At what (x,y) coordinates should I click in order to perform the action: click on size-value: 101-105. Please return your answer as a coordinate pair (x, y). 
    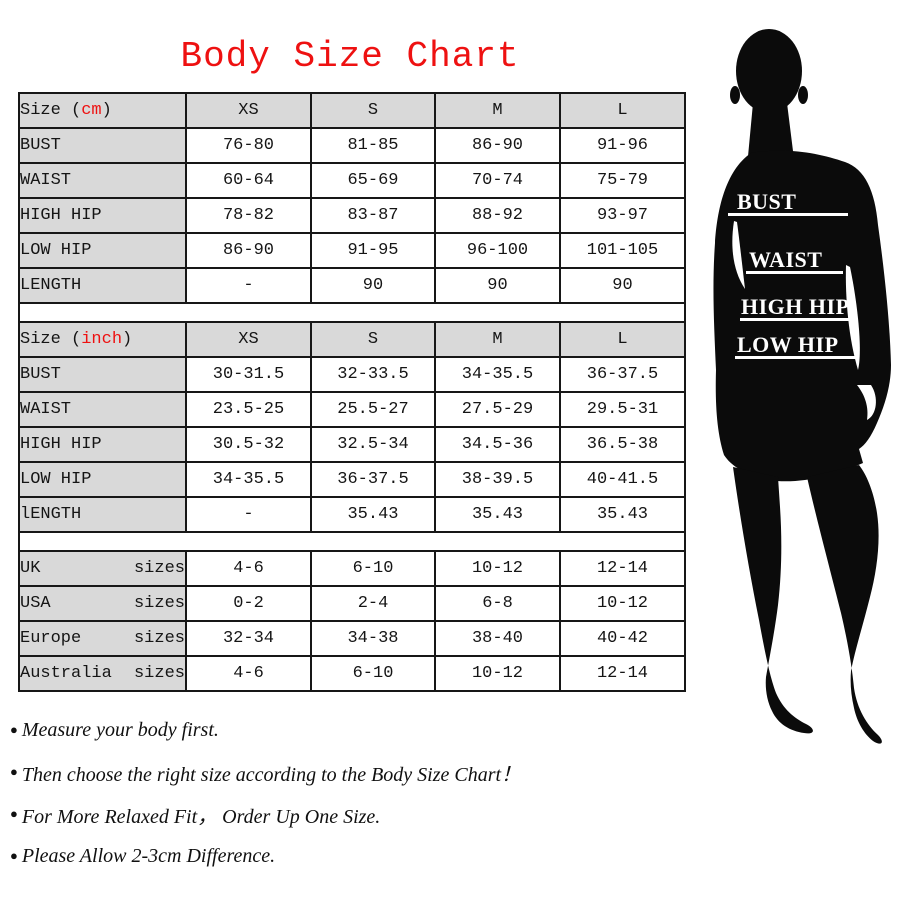
    Looking at the image, I should click on (622, 250).